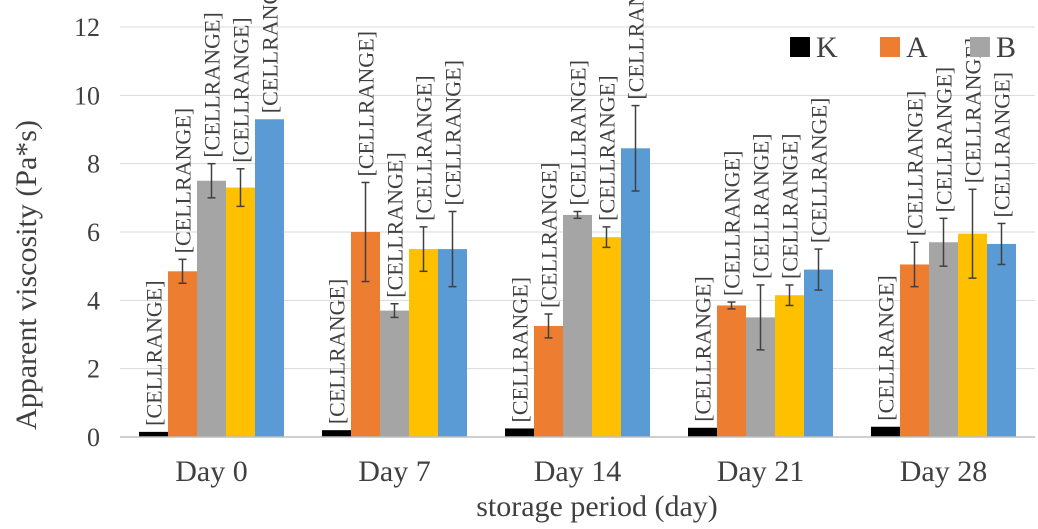 The width and height of the screenshot is (1038, 529). What do you see at coordinates (943, 471) in the screenshot?
I see `x-tick-label: Day 28` at bounding box center [943, 471].